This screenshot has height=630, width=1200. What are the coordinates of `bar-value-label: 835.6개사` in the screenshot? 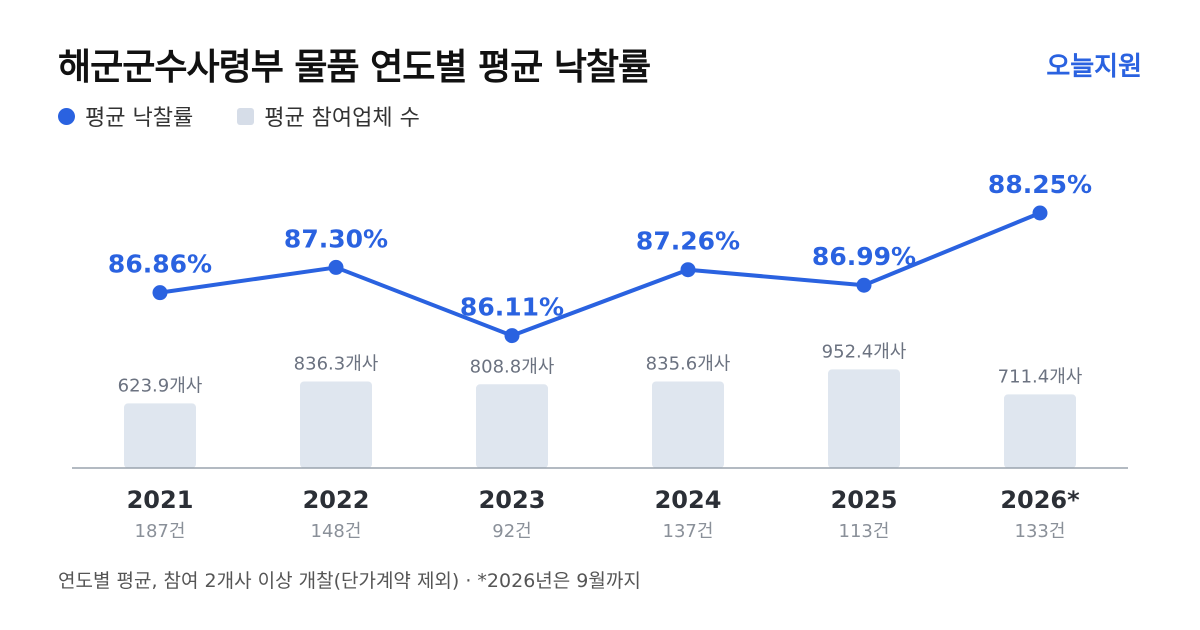 It's located at (688, 364).